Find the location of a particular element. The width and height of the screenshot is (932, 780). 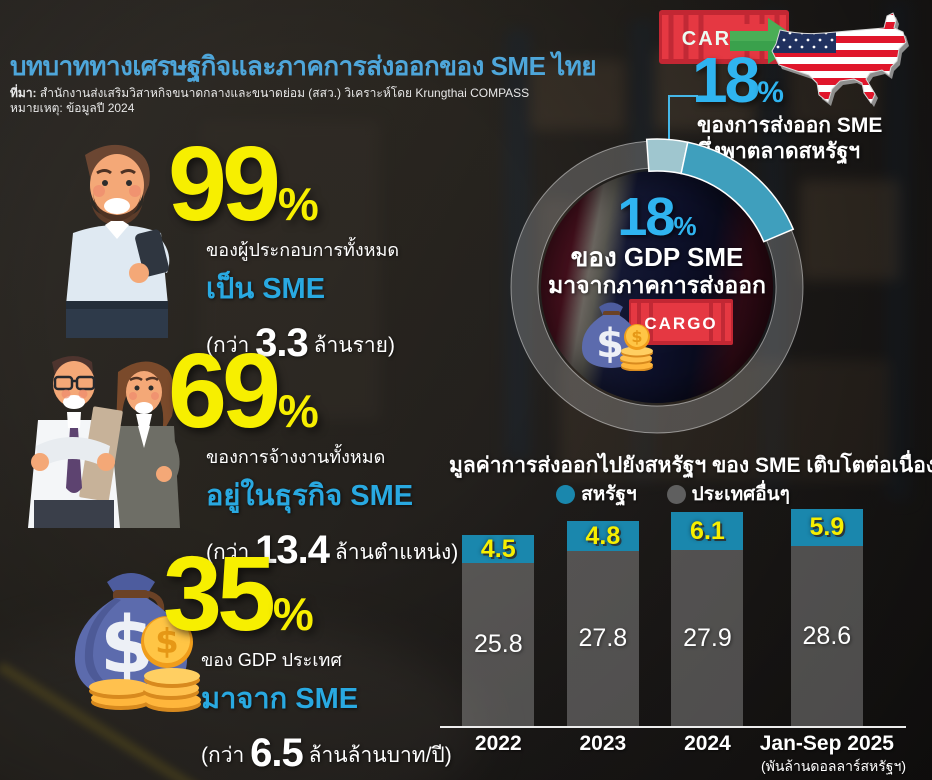

donut-chart is located at coordinates (657, 286).